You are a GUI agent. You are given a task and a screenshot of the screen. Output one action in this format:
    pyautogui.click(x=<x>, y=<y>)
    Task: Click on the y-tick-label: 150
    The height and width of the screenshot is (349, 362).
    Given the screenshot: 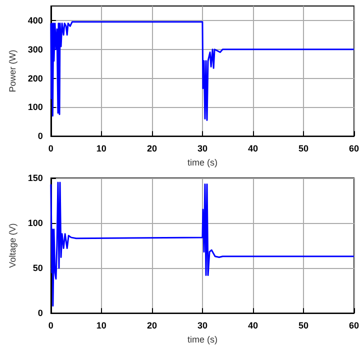 What is the action you would take?
    pyautogui.click(x=35, y=178)
    